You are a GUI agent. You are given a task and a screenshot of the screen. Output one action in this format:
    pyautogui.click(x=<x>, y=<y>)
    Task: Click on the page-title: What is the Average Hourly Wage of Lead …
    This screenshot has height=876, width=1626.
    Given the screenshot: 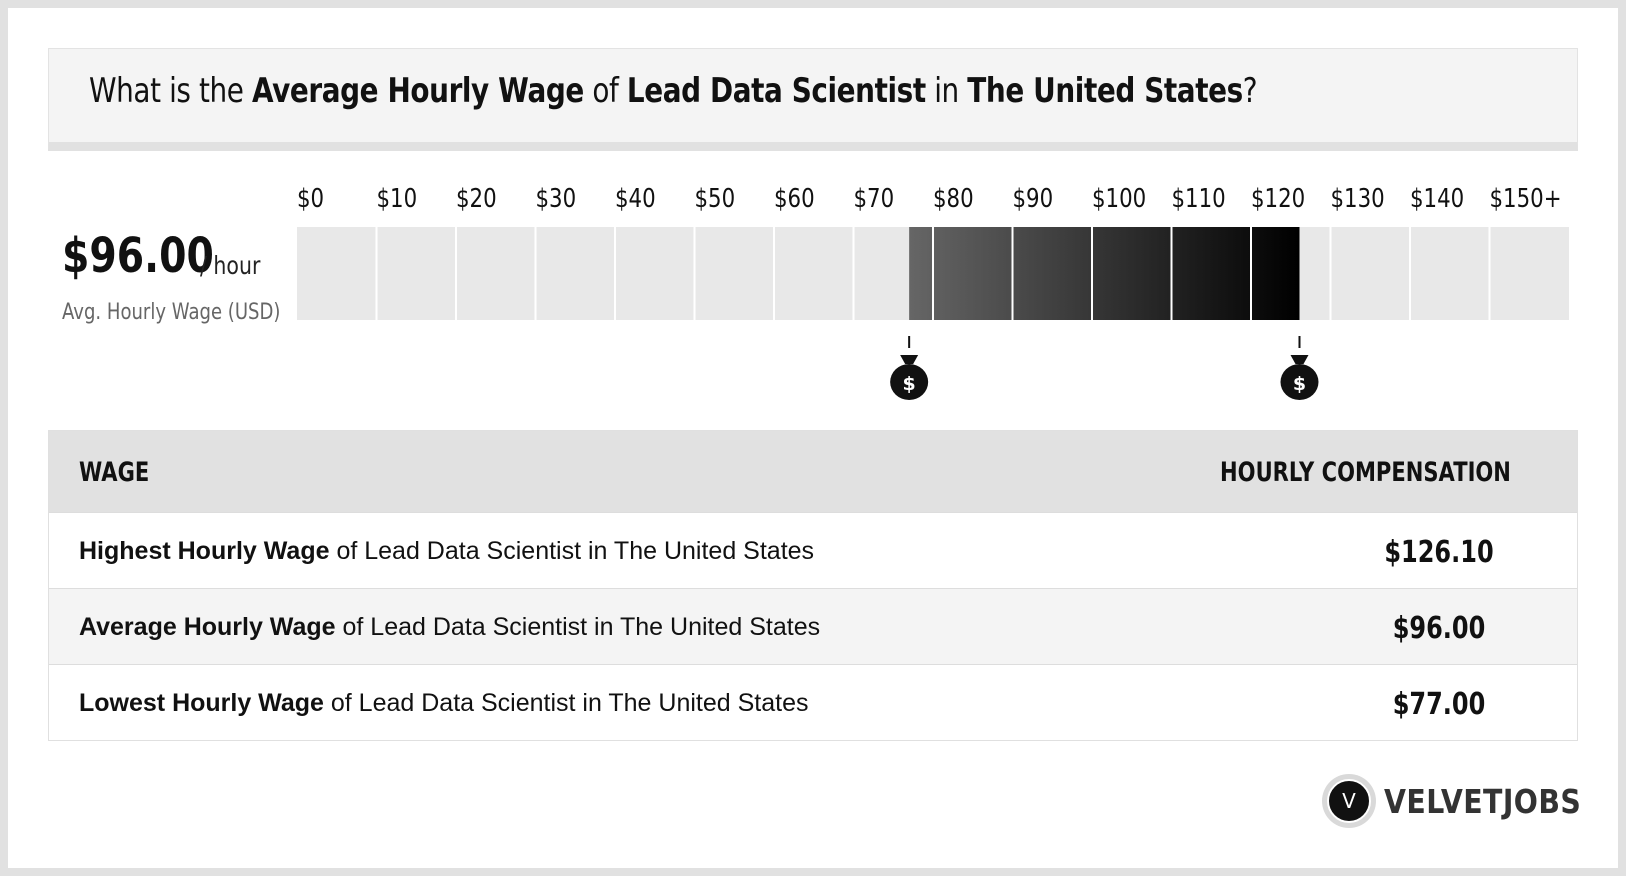 What is the action you would take?
    pyautogui.click(x=673, y=91)
    